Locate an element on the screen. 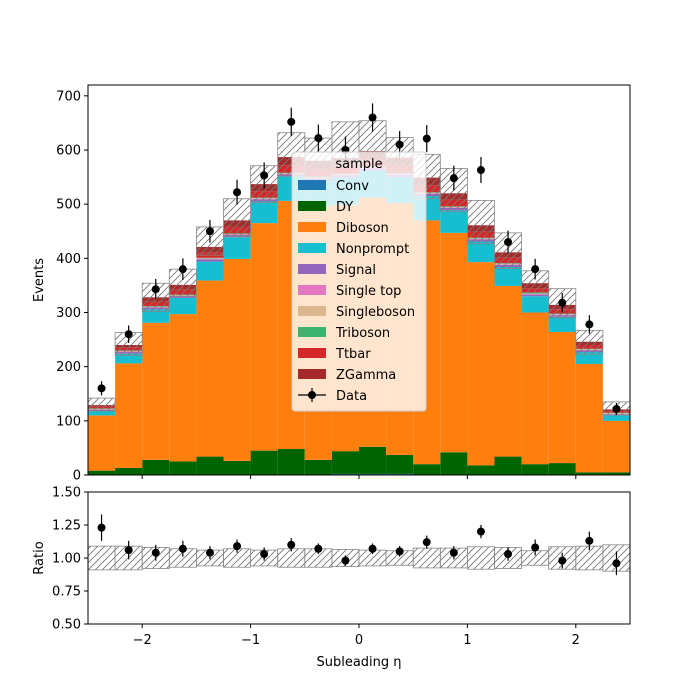 The width and height of the screenshot is (700, 700). y-tick-label: 500 is located at coordinates (68, 205).